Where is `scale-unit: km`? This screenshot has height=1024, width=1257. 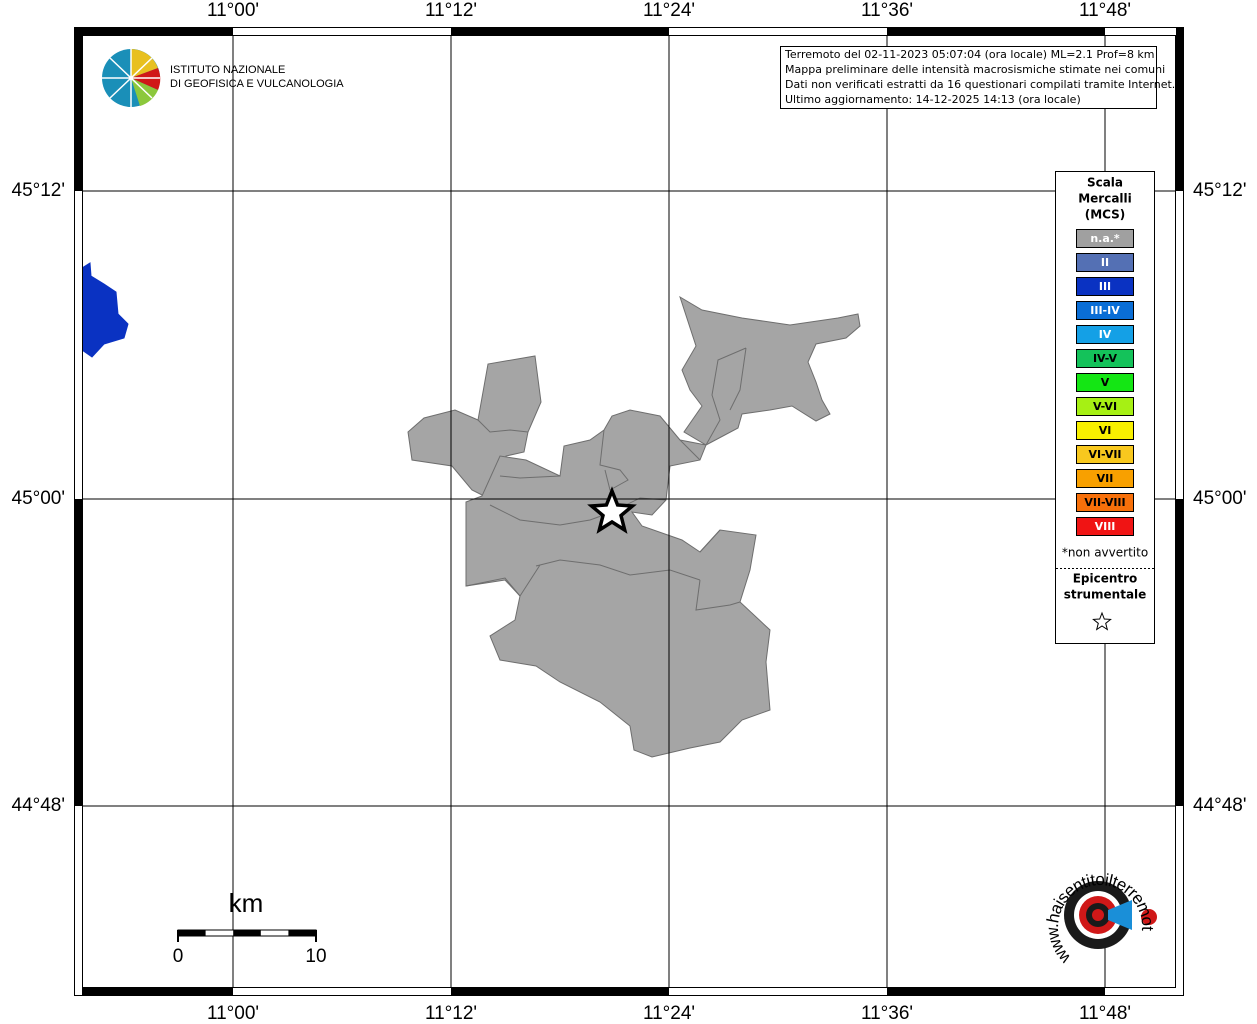 scale-unit: km is located at coordinates (246, 903).